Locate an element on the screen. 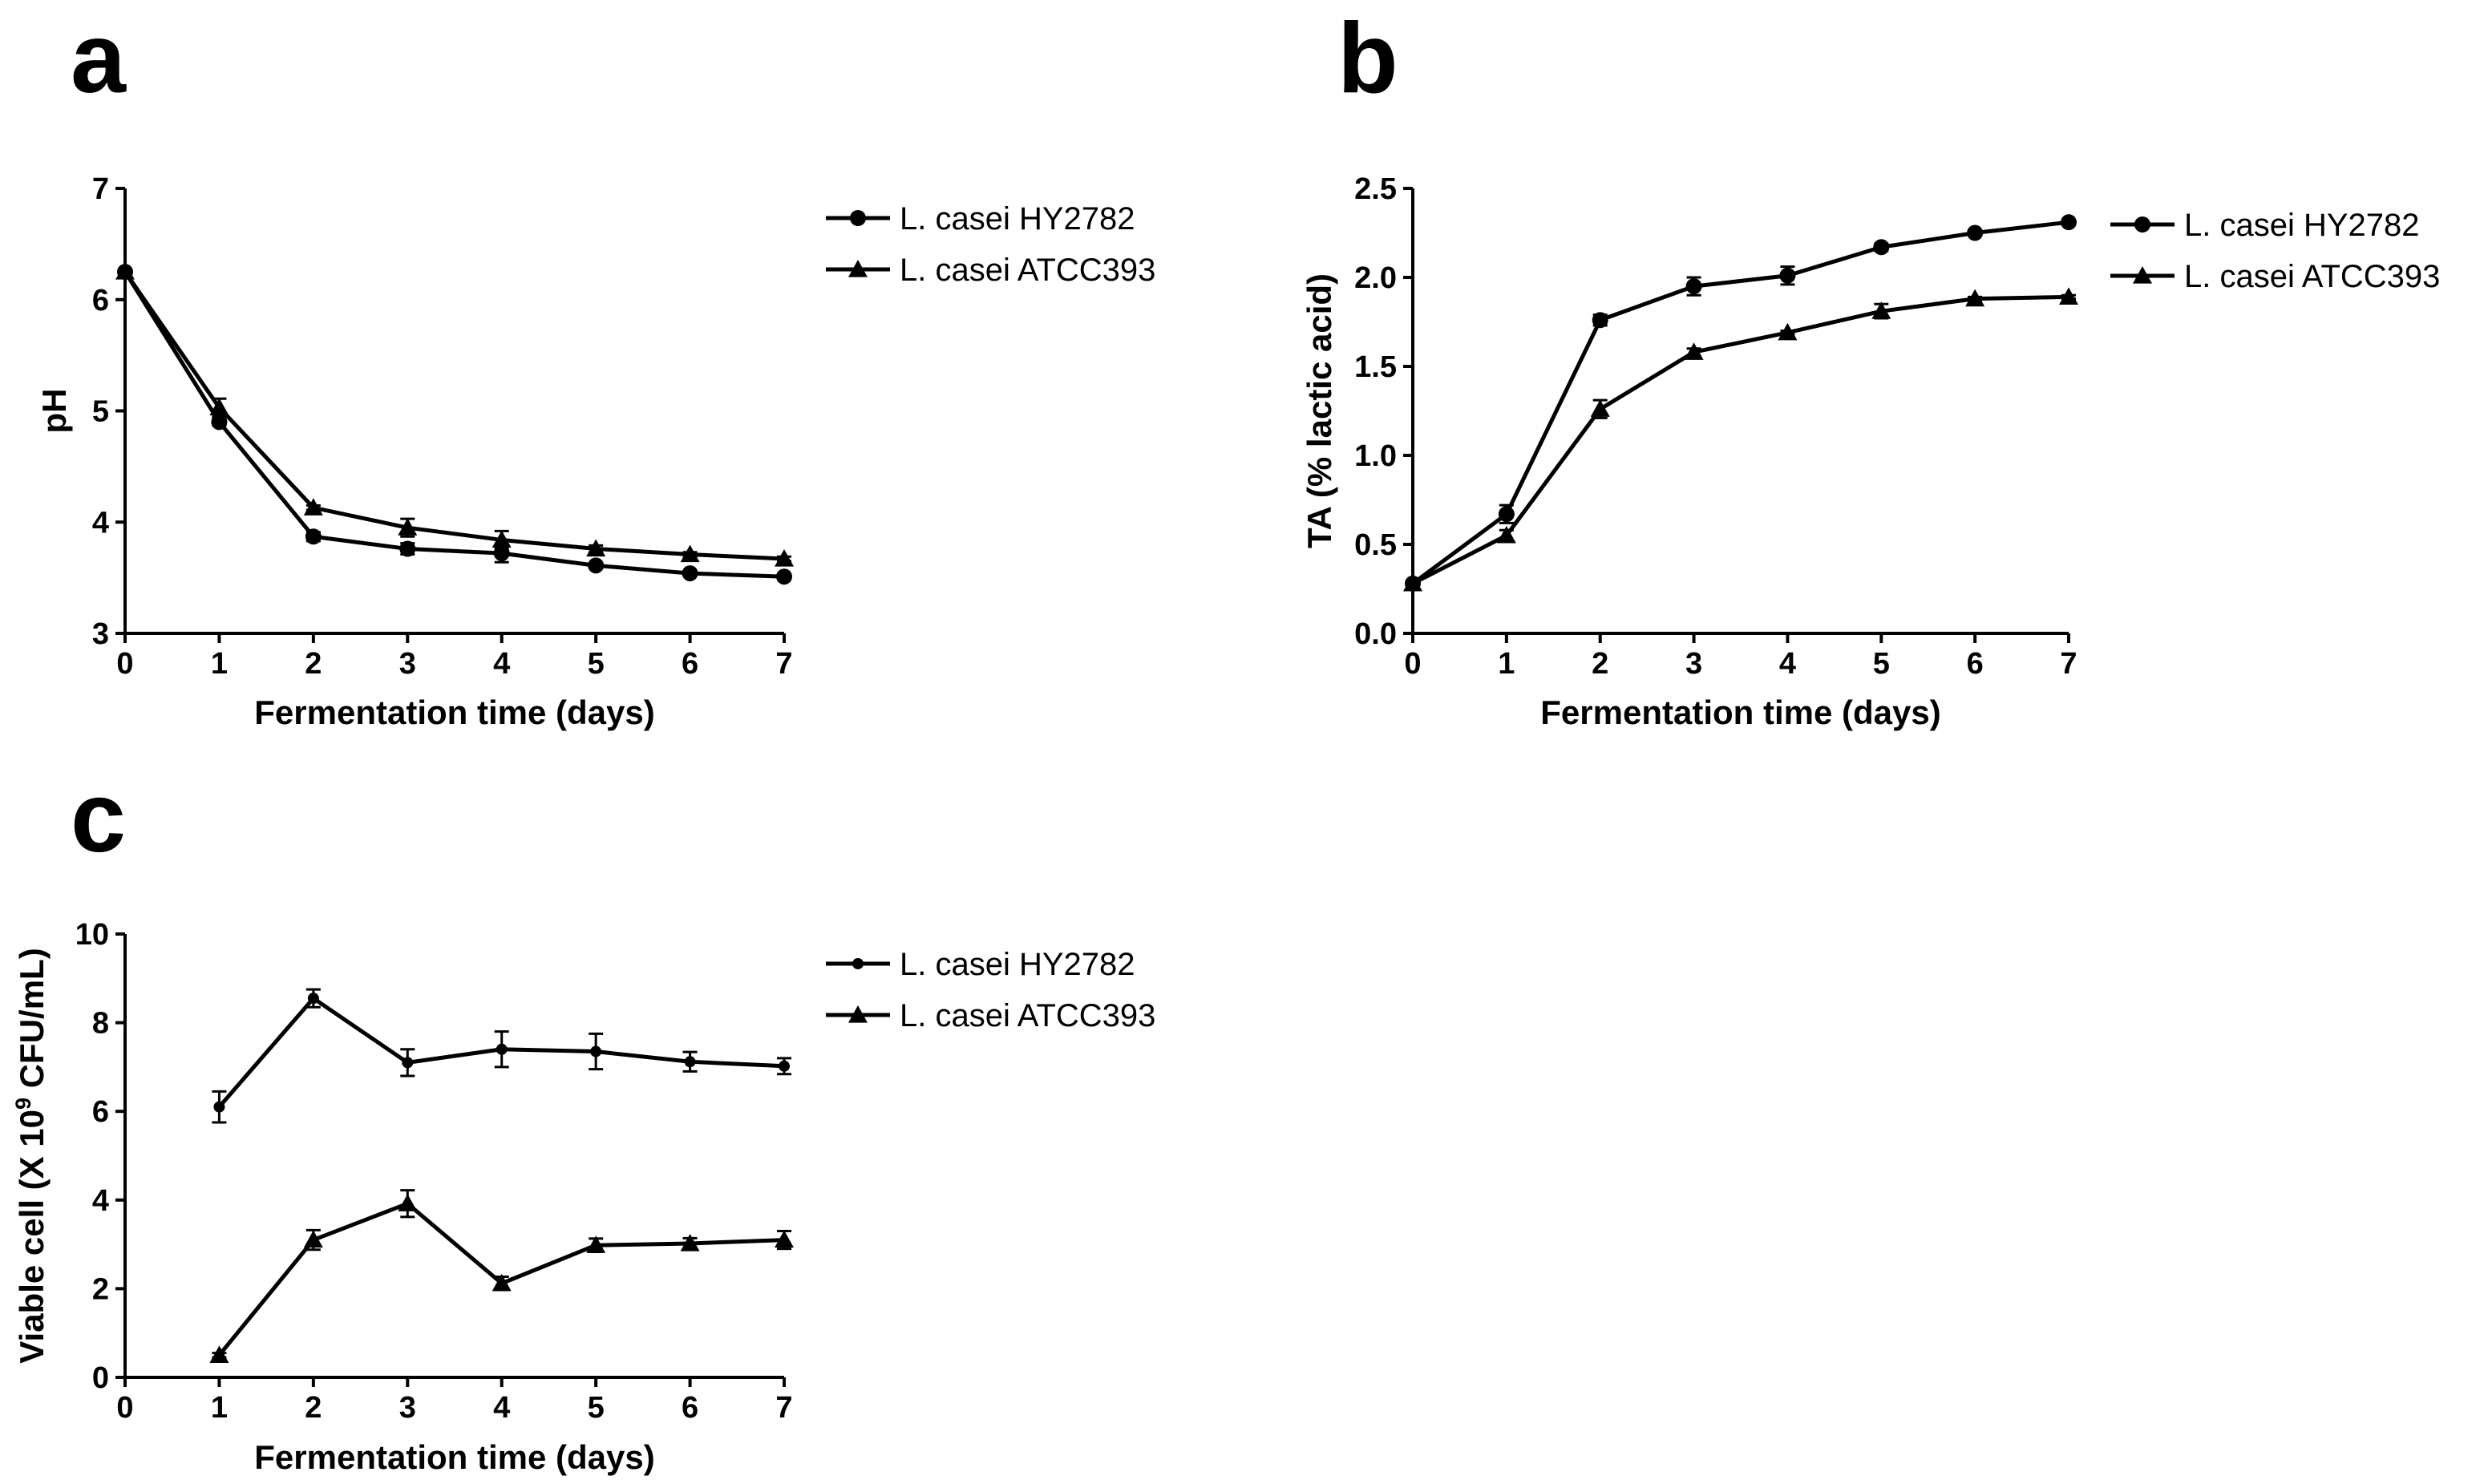 This screenshot has height=1484, width=2480. legend-label: L. casei ATCC393 is located at coordinates (2312, 276).